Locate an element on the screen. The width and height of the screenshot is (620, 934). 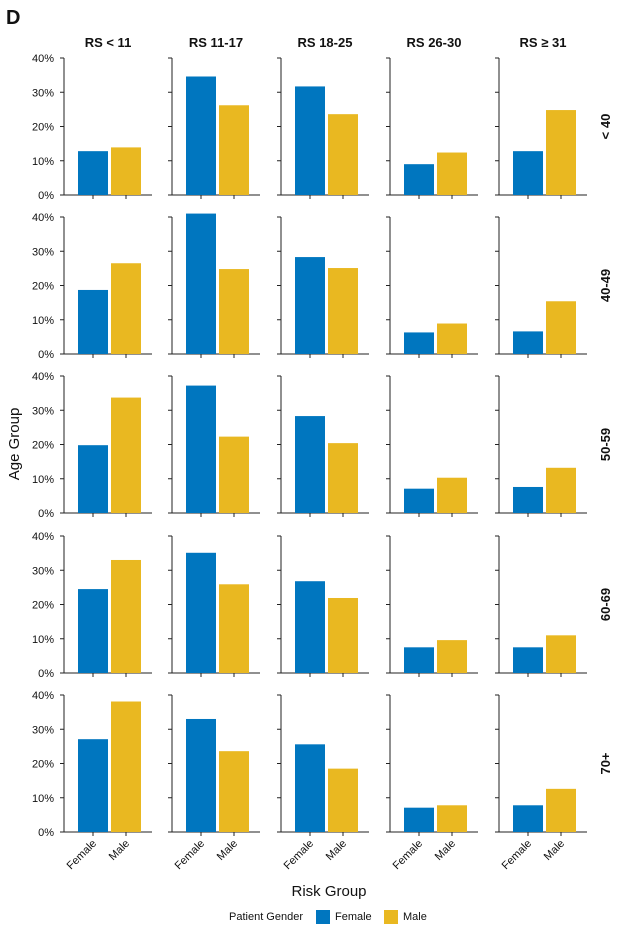
legend: Patient Gender Female Male is located at coordinates (328, 917).